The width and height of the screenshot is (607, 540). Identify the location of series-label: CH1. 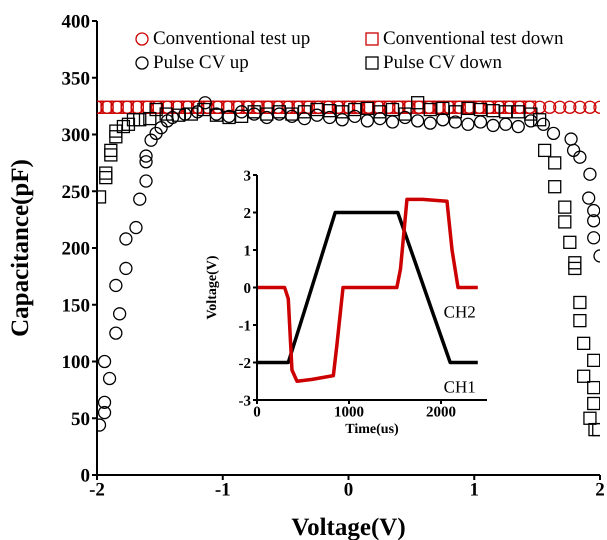
(460, 387).